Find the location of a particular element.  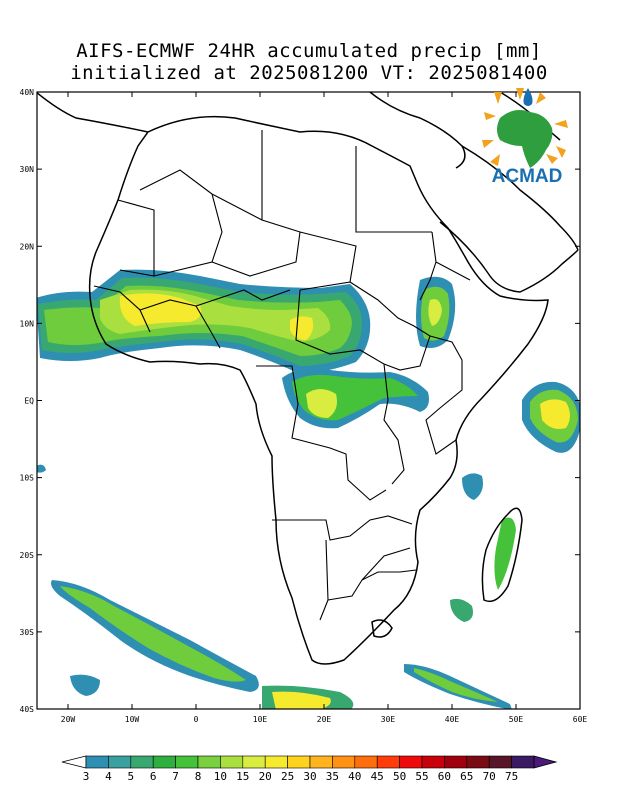

lon-label: 0 is located at coordinates (196, 719).